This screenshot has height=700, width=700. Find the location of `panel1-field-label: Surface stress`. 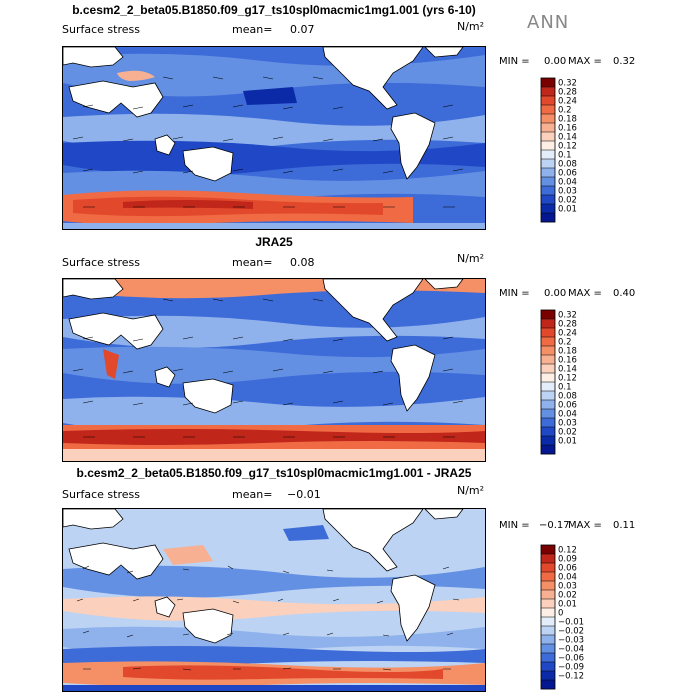

panel1-field-label: Surface stress is located at coordinates (101, 29).